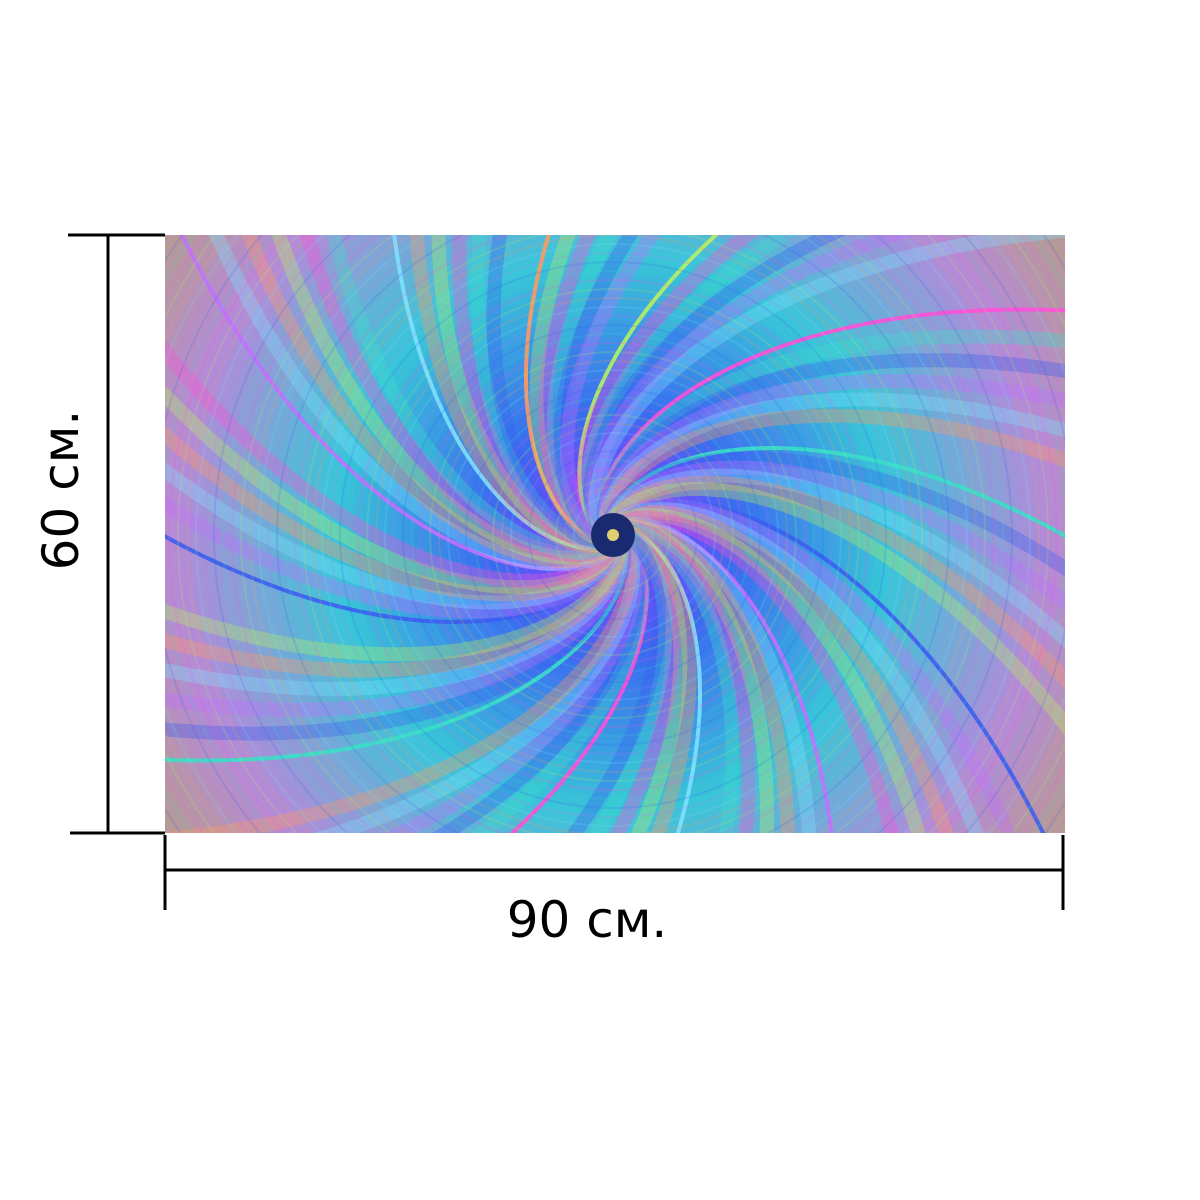 The width and height of the screenshot is (1200, 1200). What do you see at coordinates (61, 490) in the screenshot?
I see `height-label: 60 см.` at bounding box center [61, 490].